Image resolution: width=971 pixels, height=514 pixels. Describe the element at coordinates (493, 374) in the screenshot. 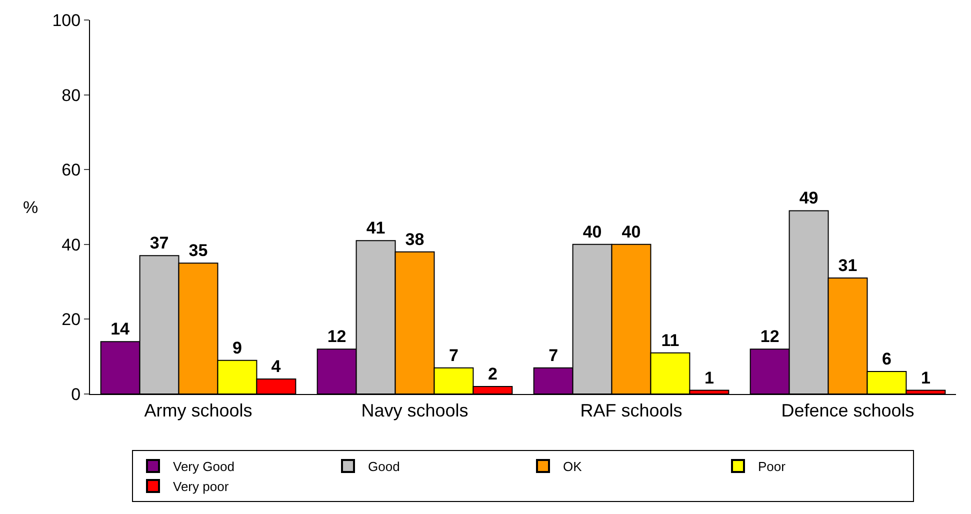

I see `data-label: 2` at that location.